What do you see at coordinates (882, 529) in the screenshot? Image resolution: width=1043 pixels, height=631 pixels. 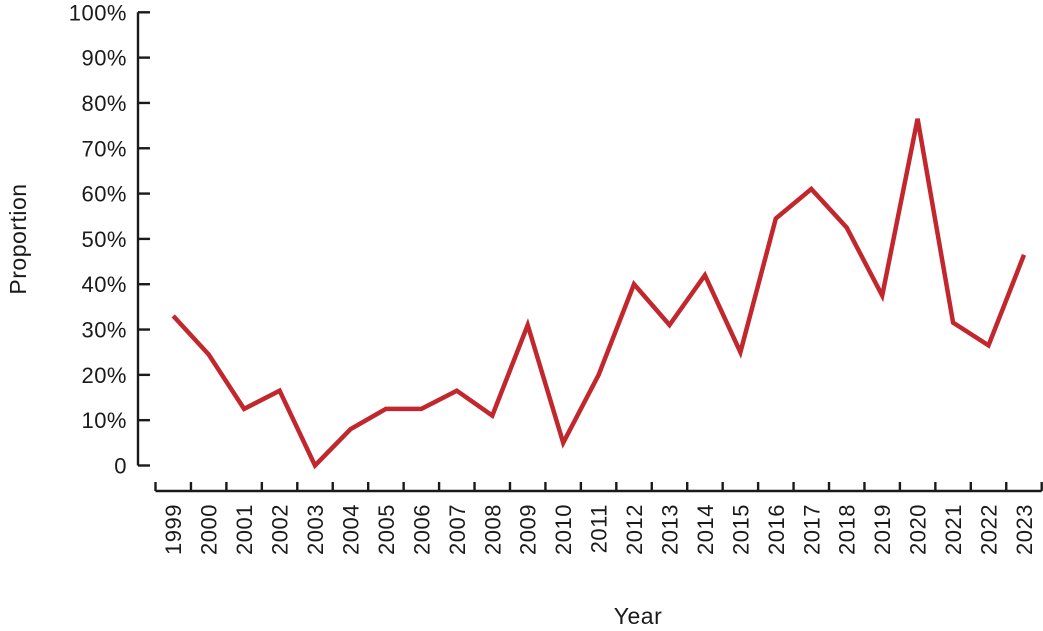 I see `x-tick-label: 2019` at bounding box center [882, 529].